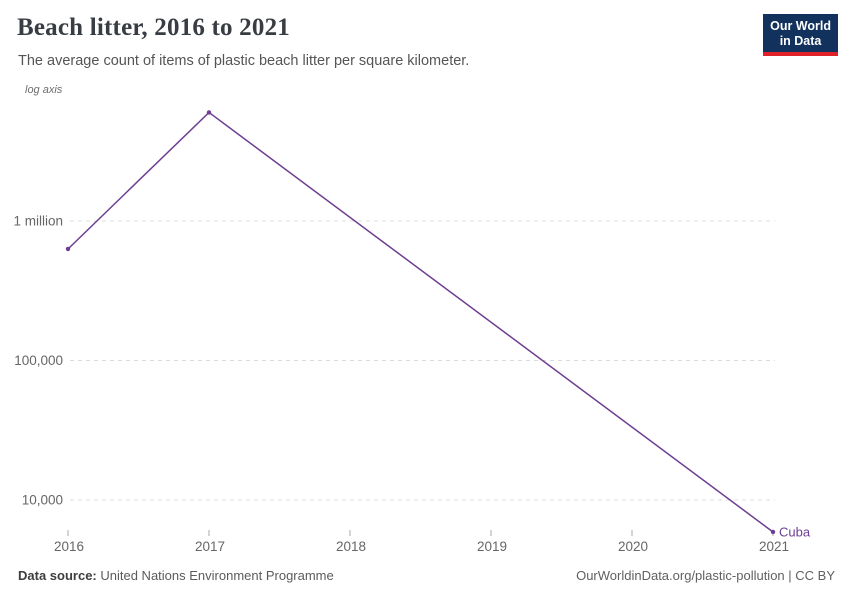 The width and height of the screenshot is (850, 600). I want to click on x-tick-label: 2019, so click(492, 546).